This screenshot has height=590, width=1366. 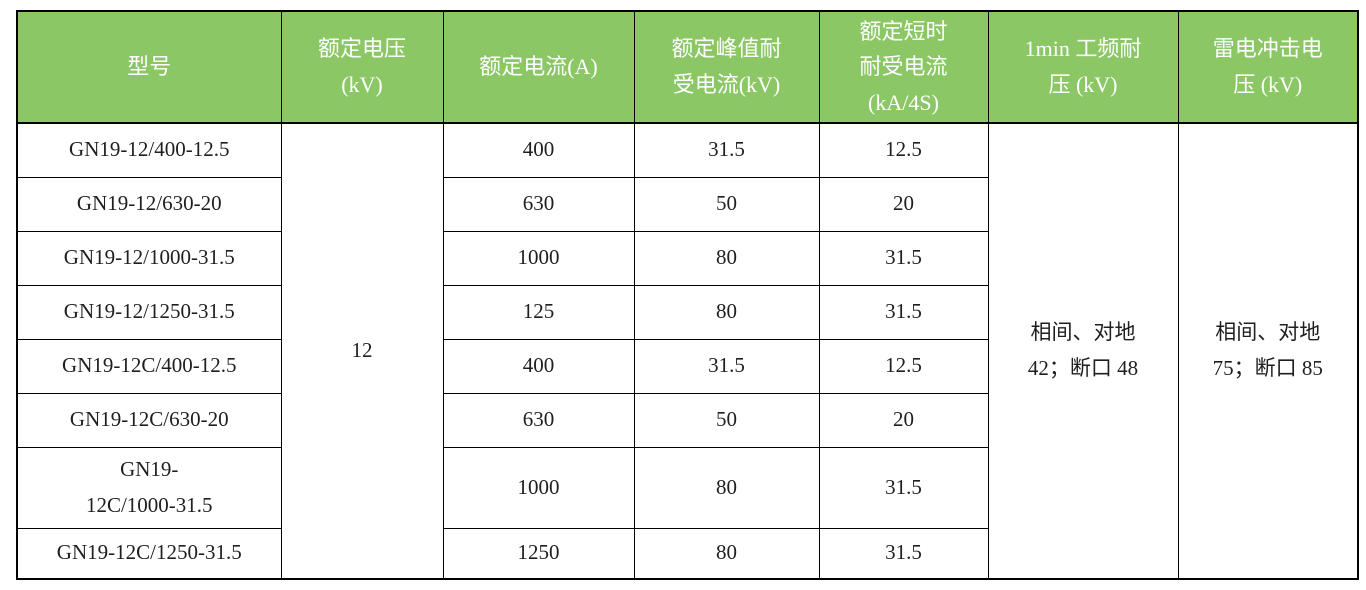 I want to click on col-header-short-time-withstand-current: 额定短时 耐受电流 (kA/4S), so click(x=903, y=67).